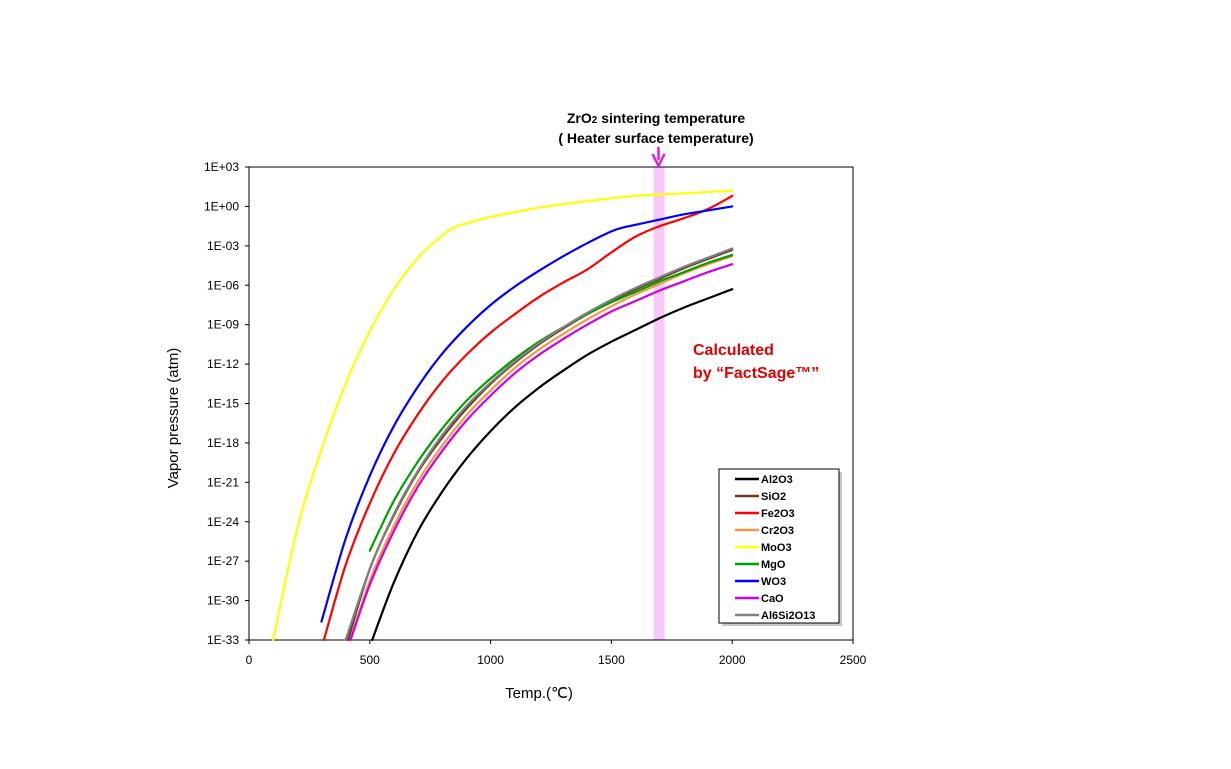 Image resolution: width=1231 pixels, height=769 pixels. What do you see at coordinates (773, 497) in the screenshot?
I see `legend-label-sio2: SiO2` at bounding box center [773, 497].